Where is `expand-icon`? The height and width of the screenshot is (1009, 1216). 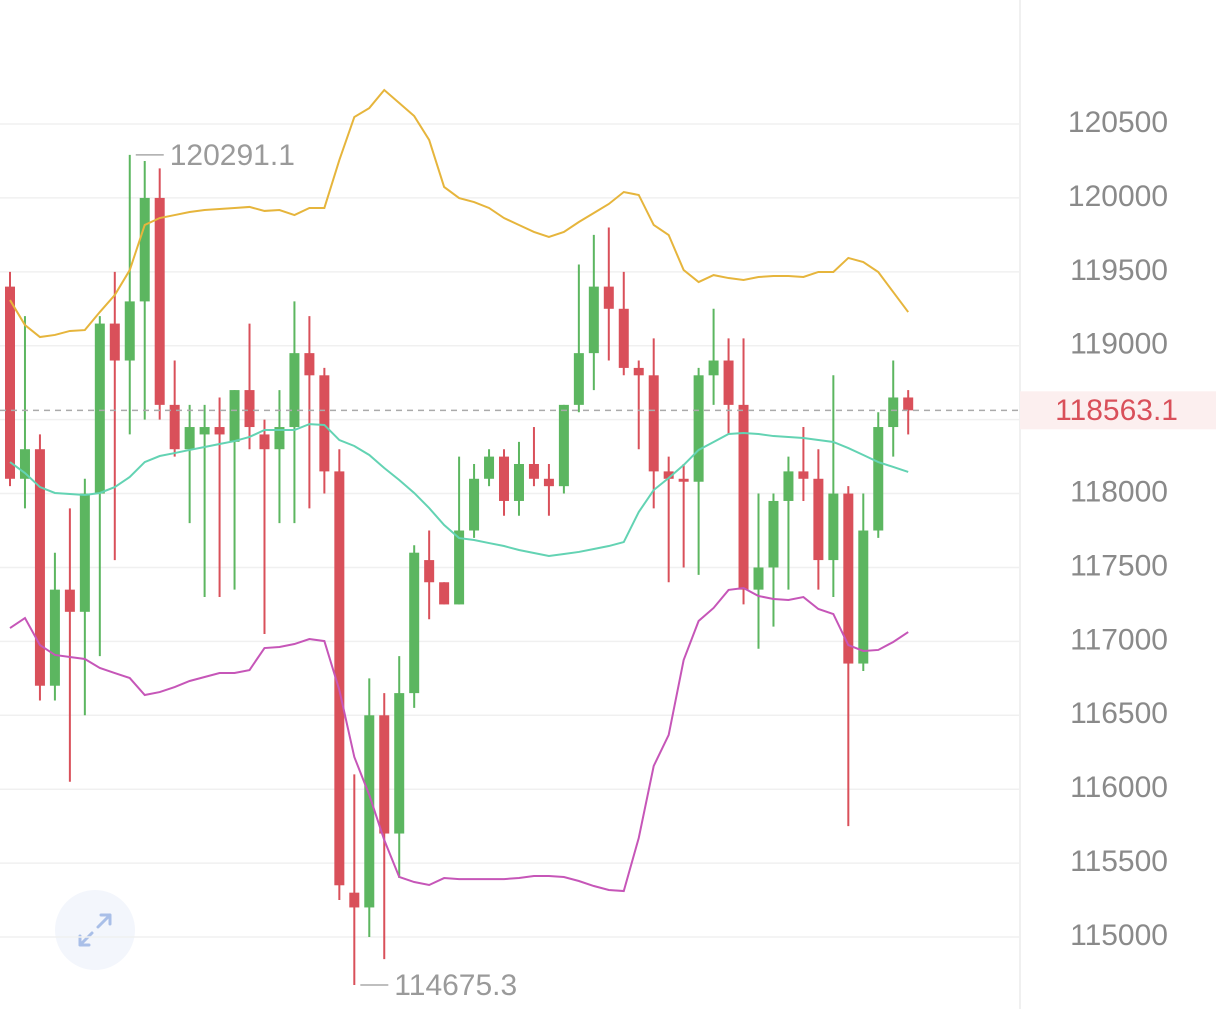 expand-icon is located at coordinates (95, 930).